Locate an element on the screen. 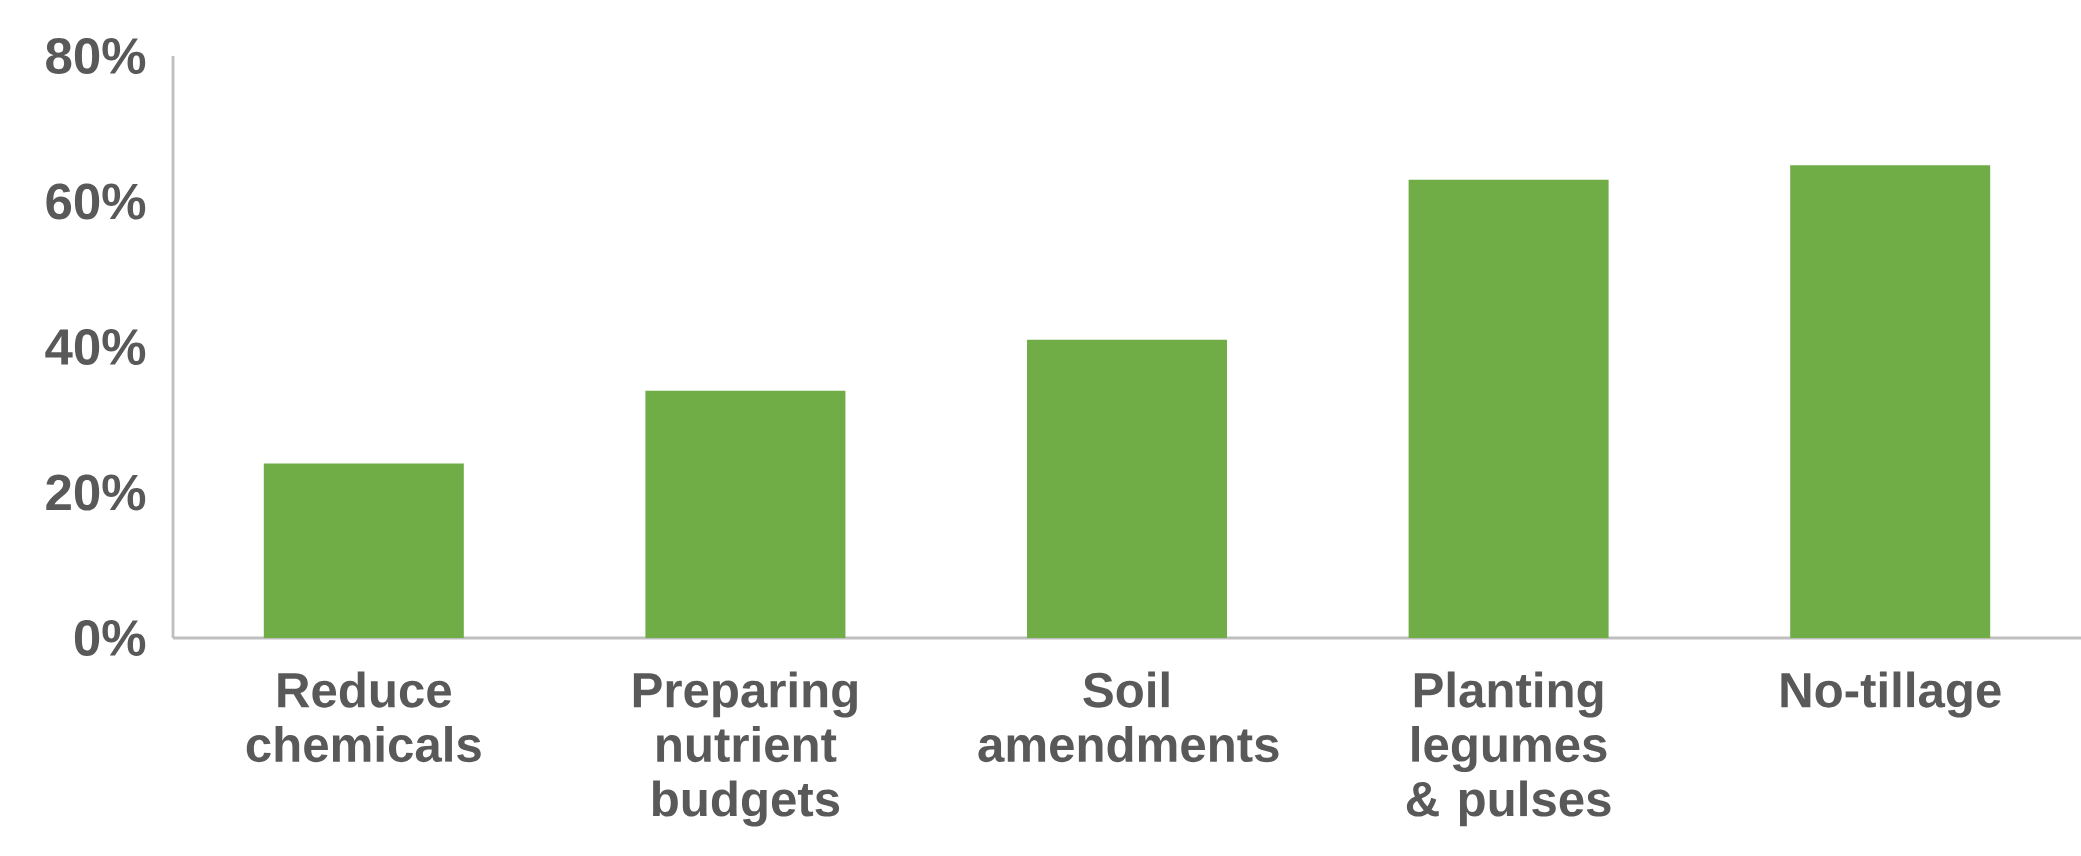 The height and width of the screenshot is (856, 2081). x-tick-label: No-tillage is located at coordinates (1891, 694).